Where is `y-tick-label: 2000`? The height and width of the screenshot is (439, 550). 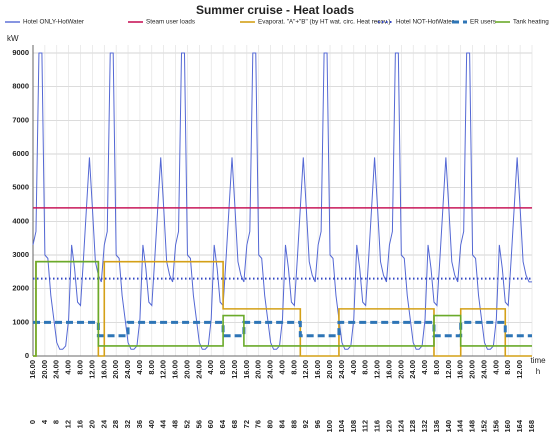
y-tick-label: 2000 is located at coordinates (20, 288).